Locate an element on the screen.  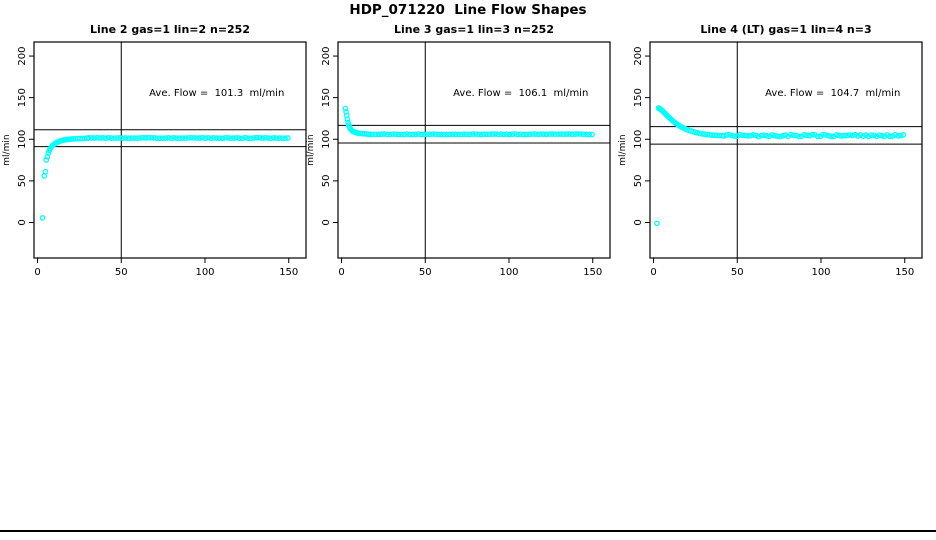
ave-flow-annotation: Ave. Flow = 104.7 ml/min is located at coordinates (832, 93).